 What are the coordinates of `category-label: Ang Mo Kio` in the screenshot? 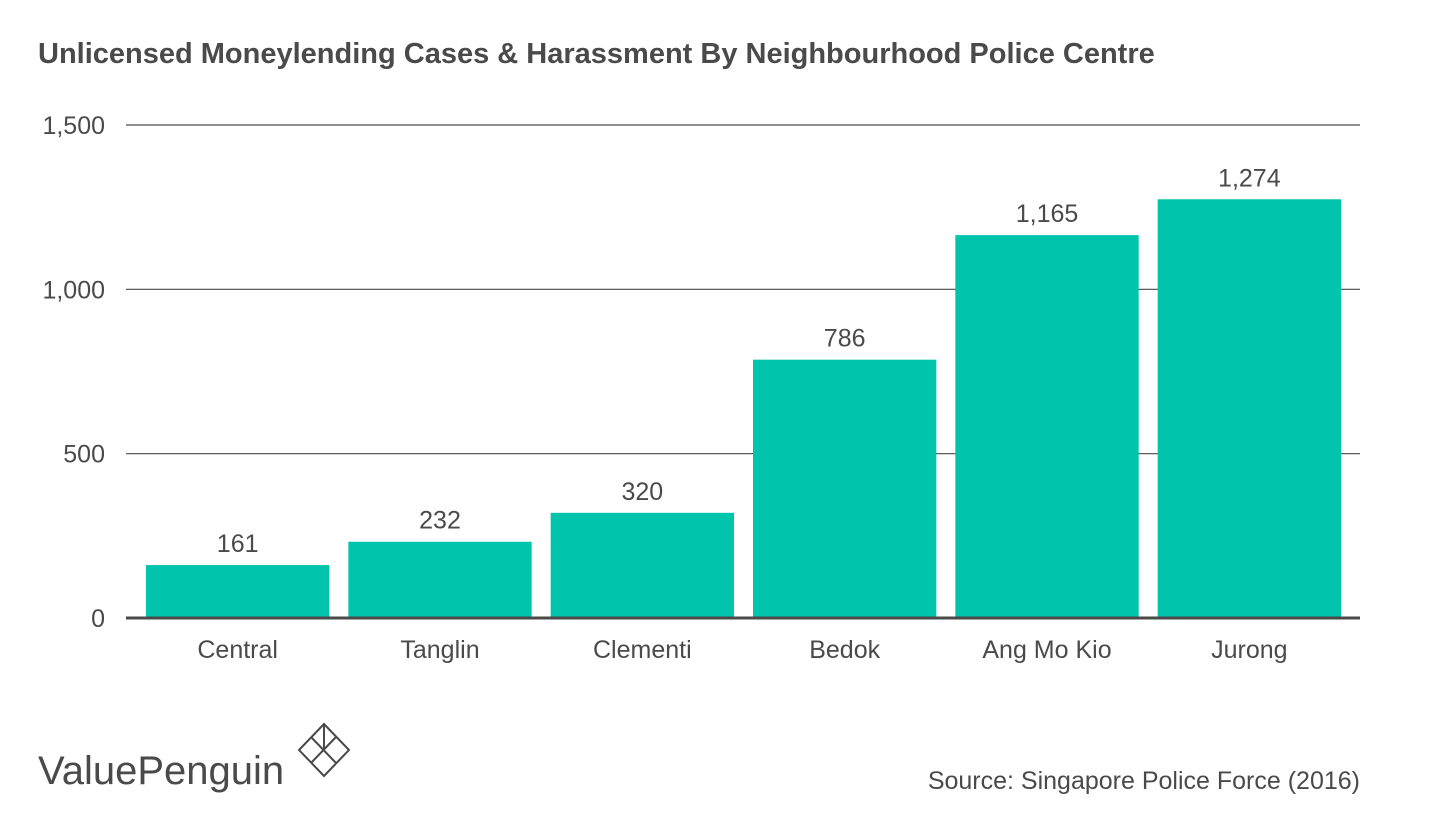 It's located at (1046, 650).